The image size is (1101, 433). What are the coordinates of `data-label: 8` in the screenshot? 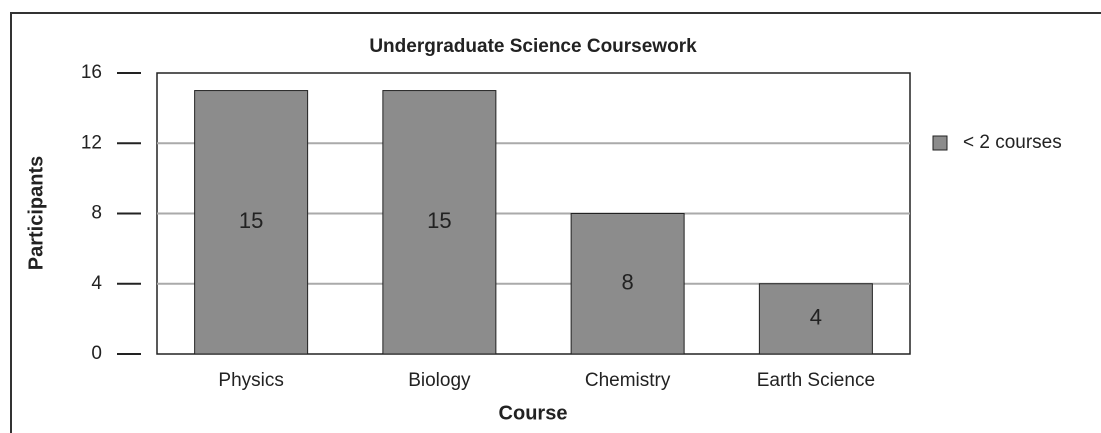 It's located at (628, 282).